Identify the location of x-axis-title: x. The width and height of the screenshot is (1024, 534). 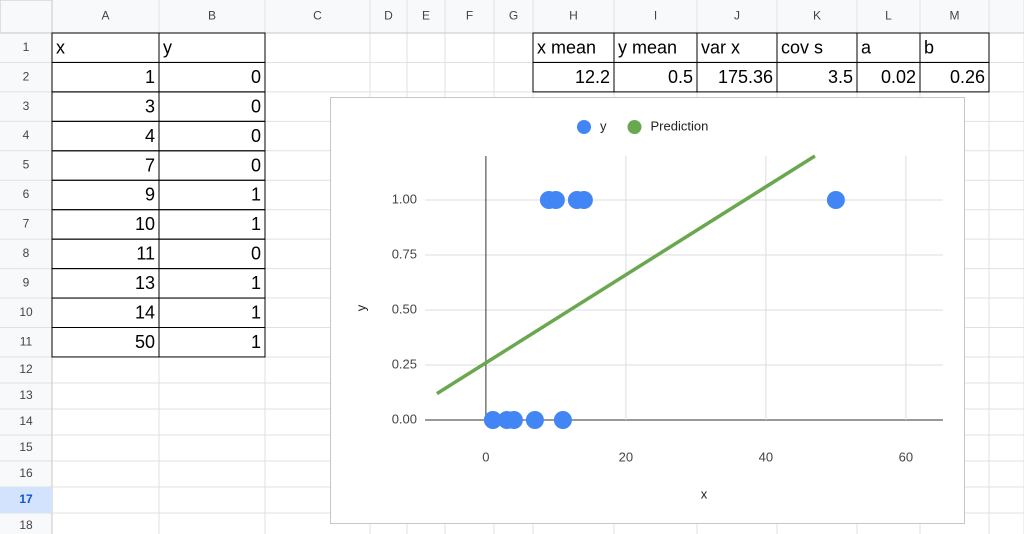
(704, 493).